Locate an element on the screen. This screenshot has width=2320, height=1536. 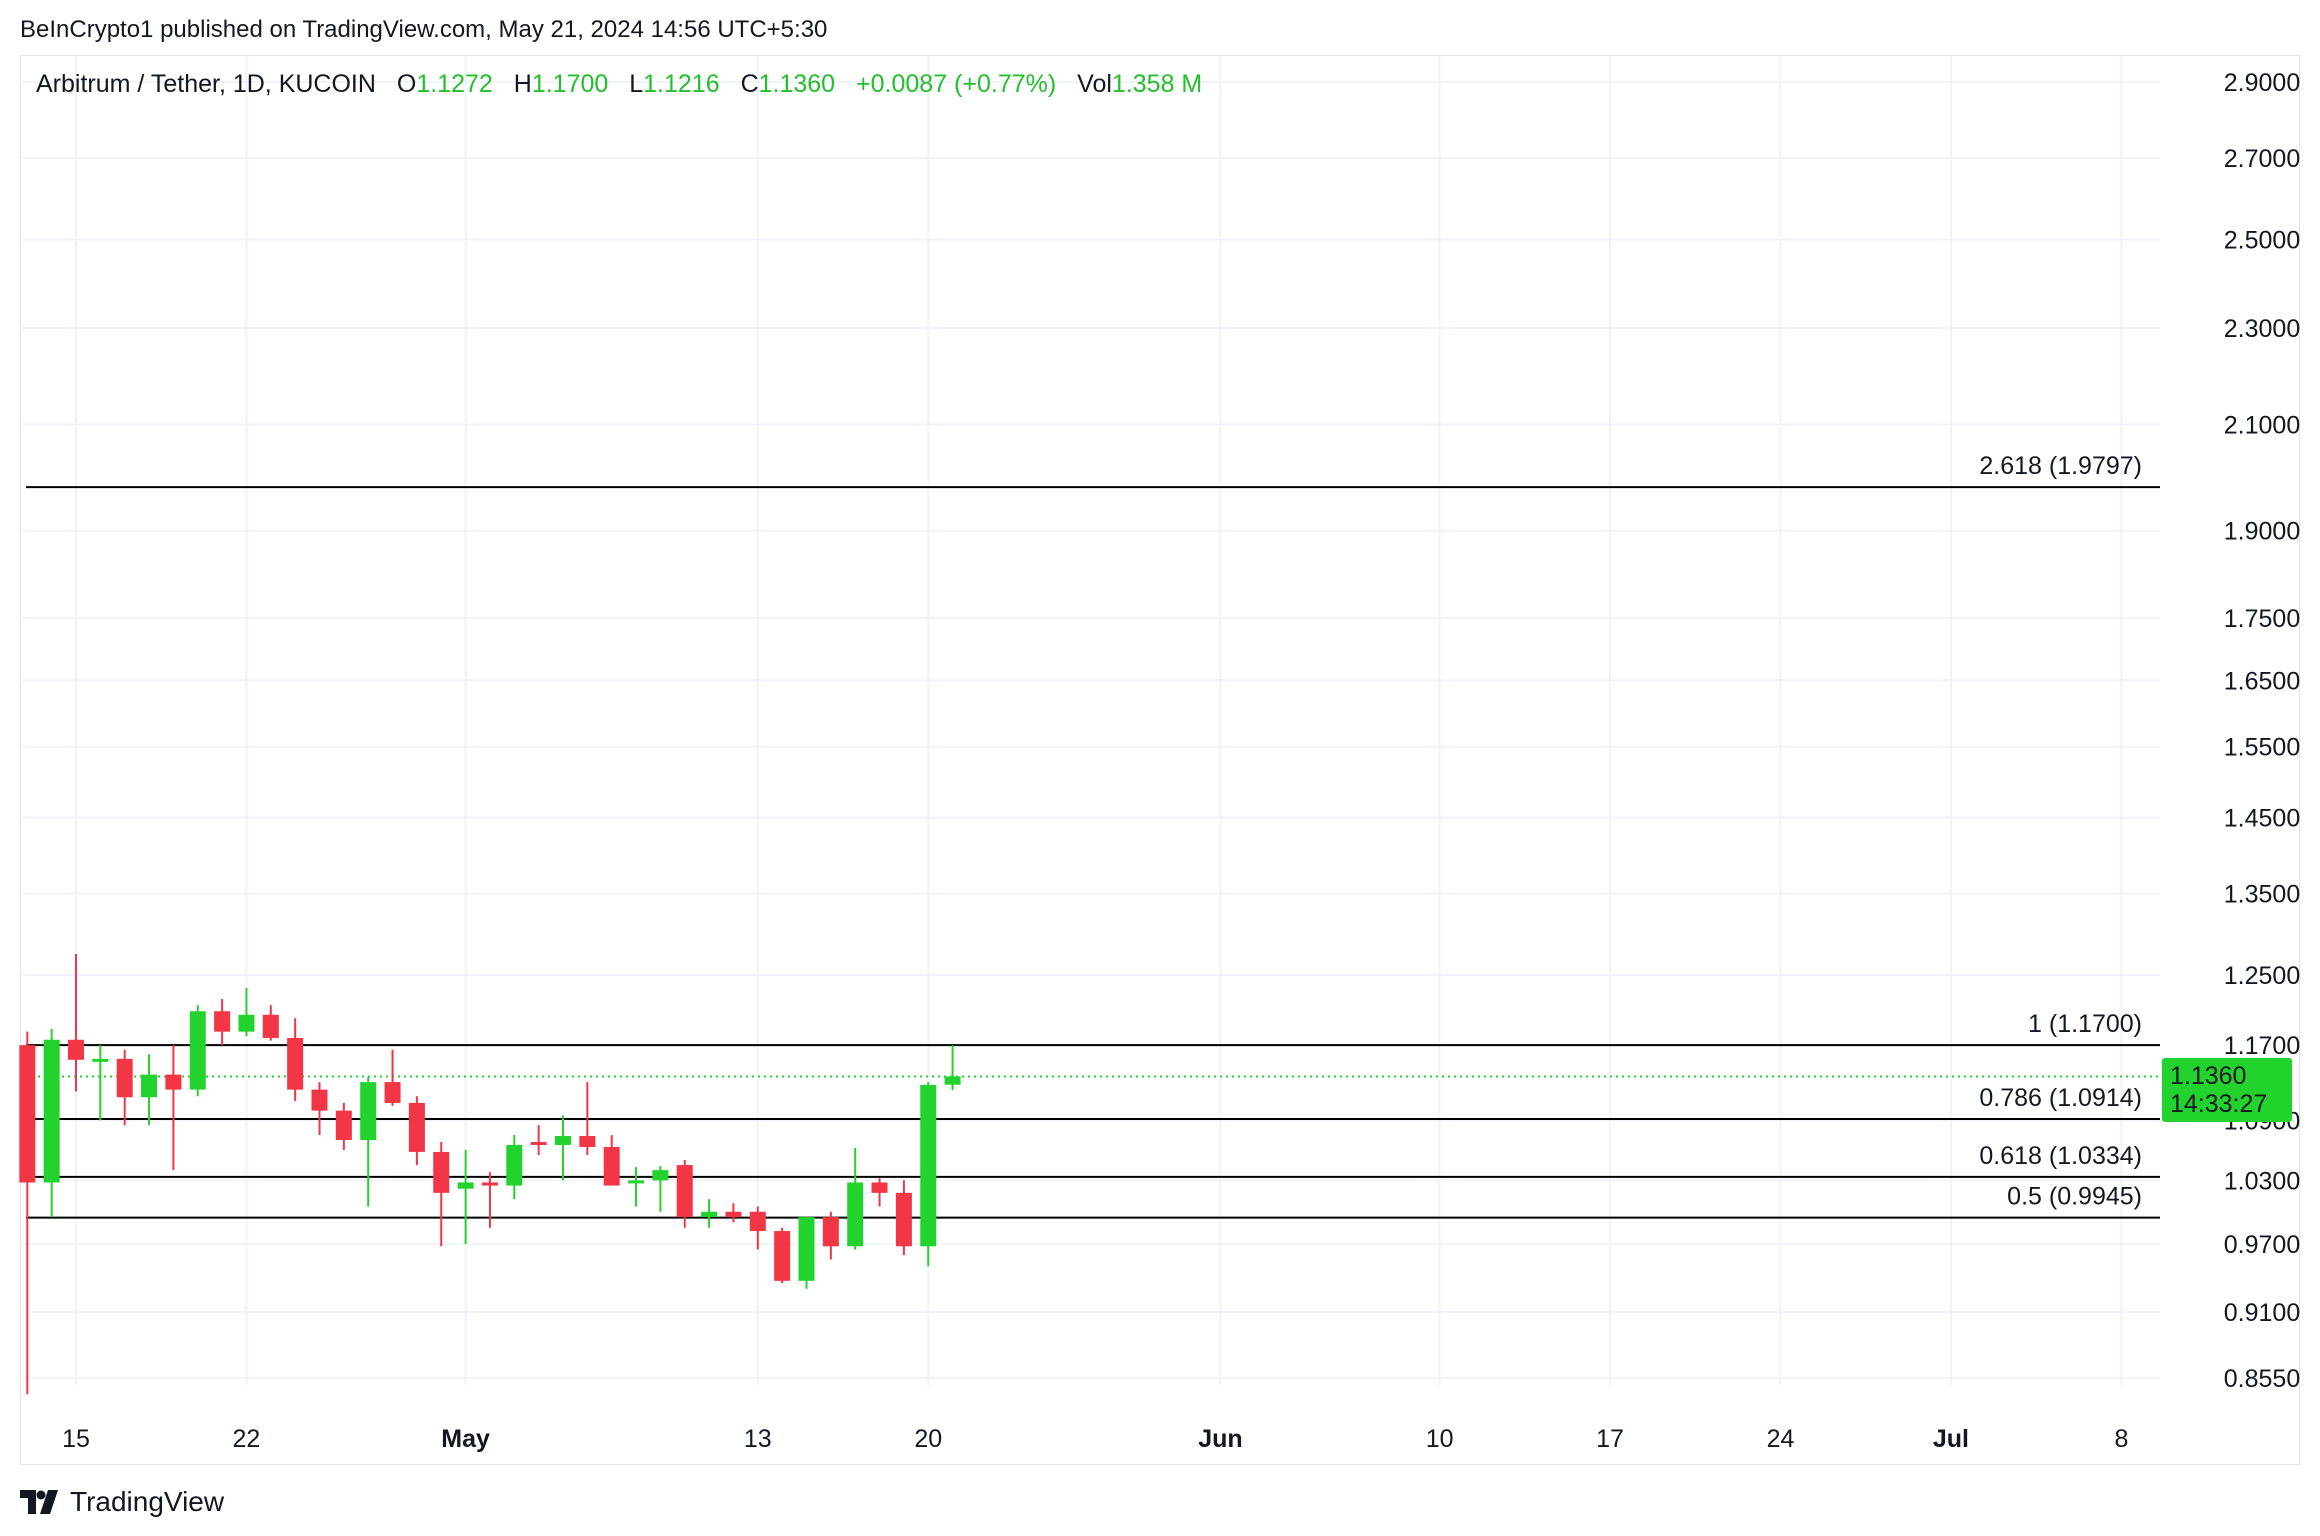
time-axis: 15 22 May 13 20 Jun 10 17 24 Jul 8 is located at coordinates (1095, 1439).